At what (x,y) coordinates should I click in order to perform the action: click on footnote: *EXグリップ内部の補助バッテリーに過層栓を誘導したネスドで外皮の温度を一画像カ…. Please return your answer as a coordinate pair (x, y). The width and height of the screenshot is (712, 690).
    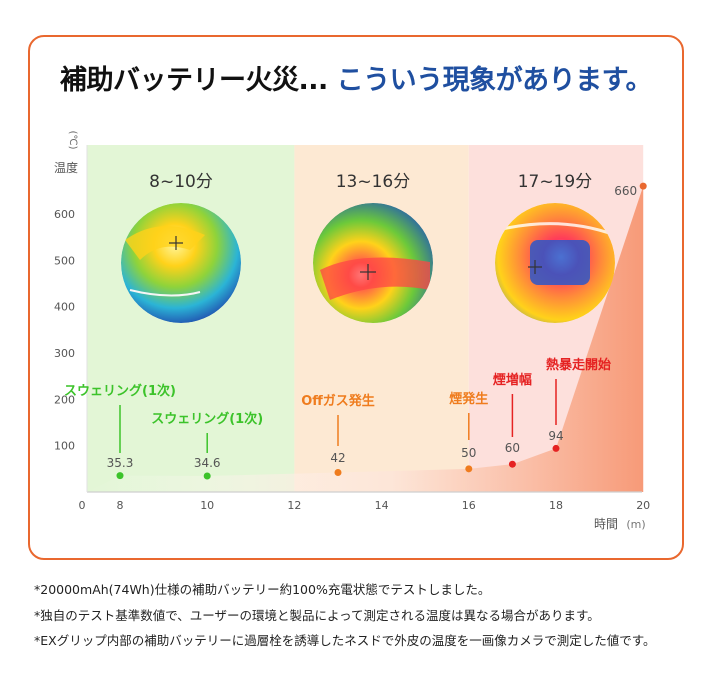
    Looking at the image, I should click on (345, 640).